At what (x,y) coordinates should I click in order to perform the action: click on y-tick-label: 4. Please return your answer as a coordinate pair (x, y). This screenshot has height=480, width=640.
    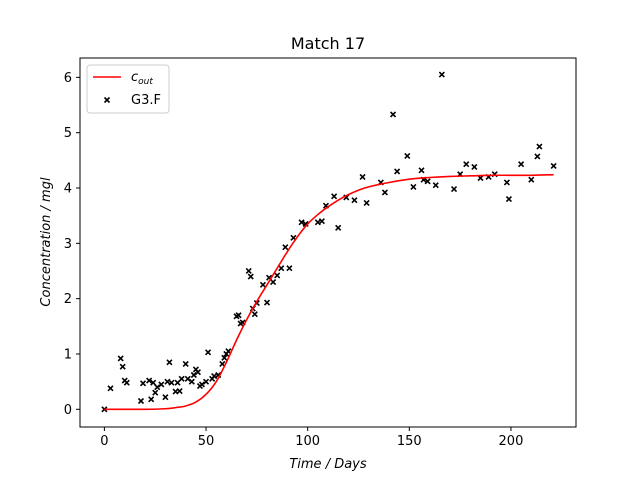
    Looking at the image, I should click on (68, 189).